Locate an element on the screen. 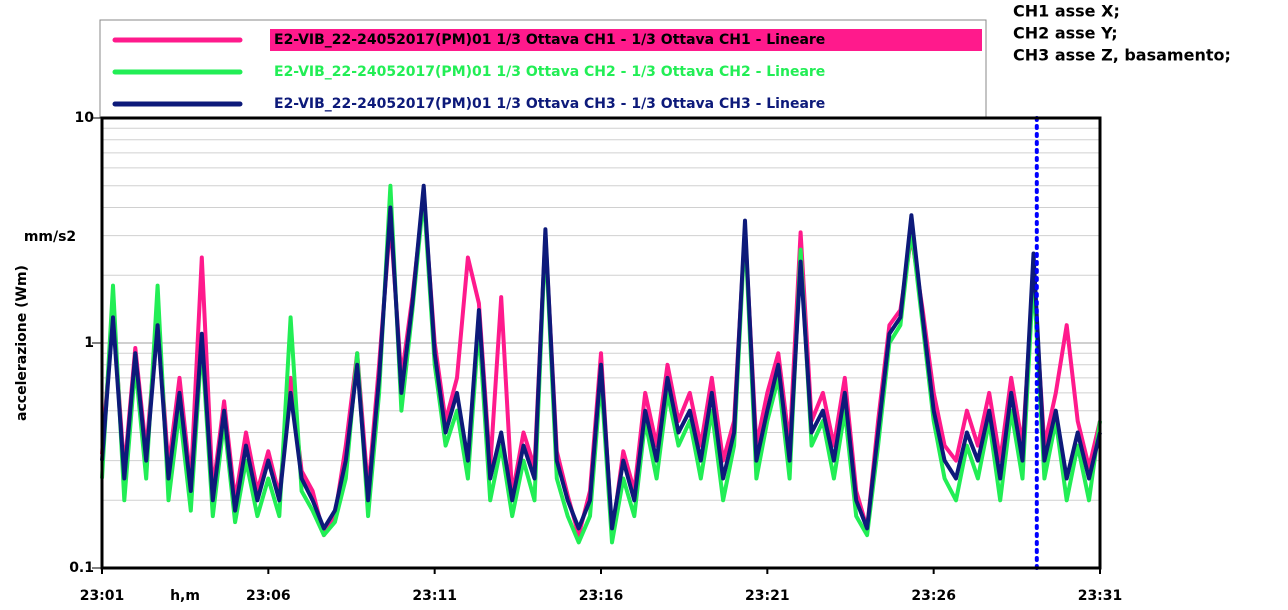 Image resolution: width=1288 pixels, height=610 pixels. annotation: CH3 asse Z, basamento; is located at coordinates (1122, 55).